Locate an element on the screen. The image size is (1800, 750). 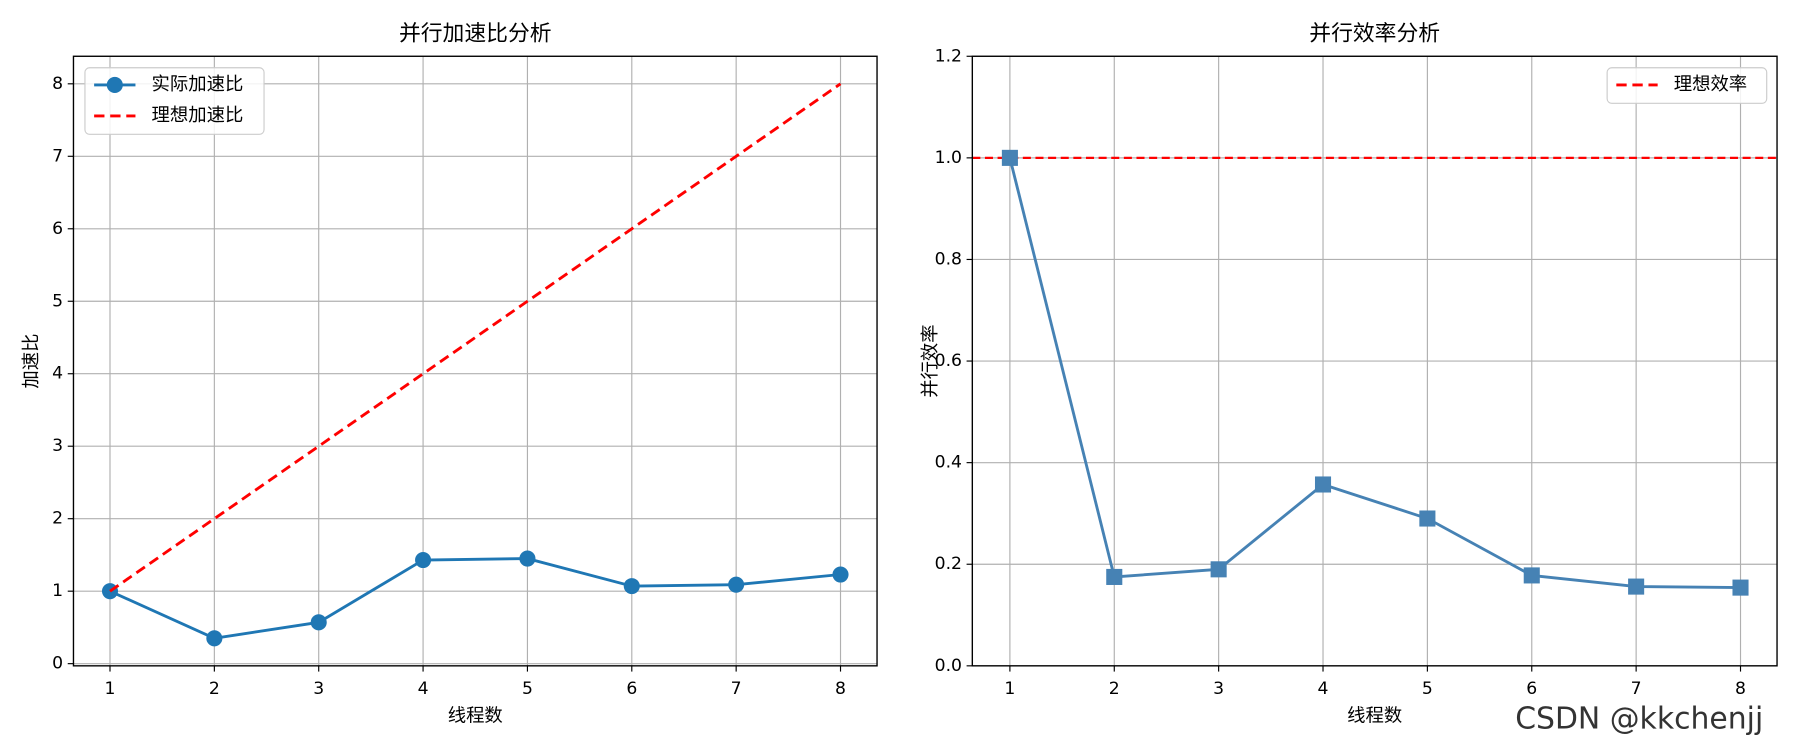
y-tick-label: 7 is located at coordinates (57, 156).